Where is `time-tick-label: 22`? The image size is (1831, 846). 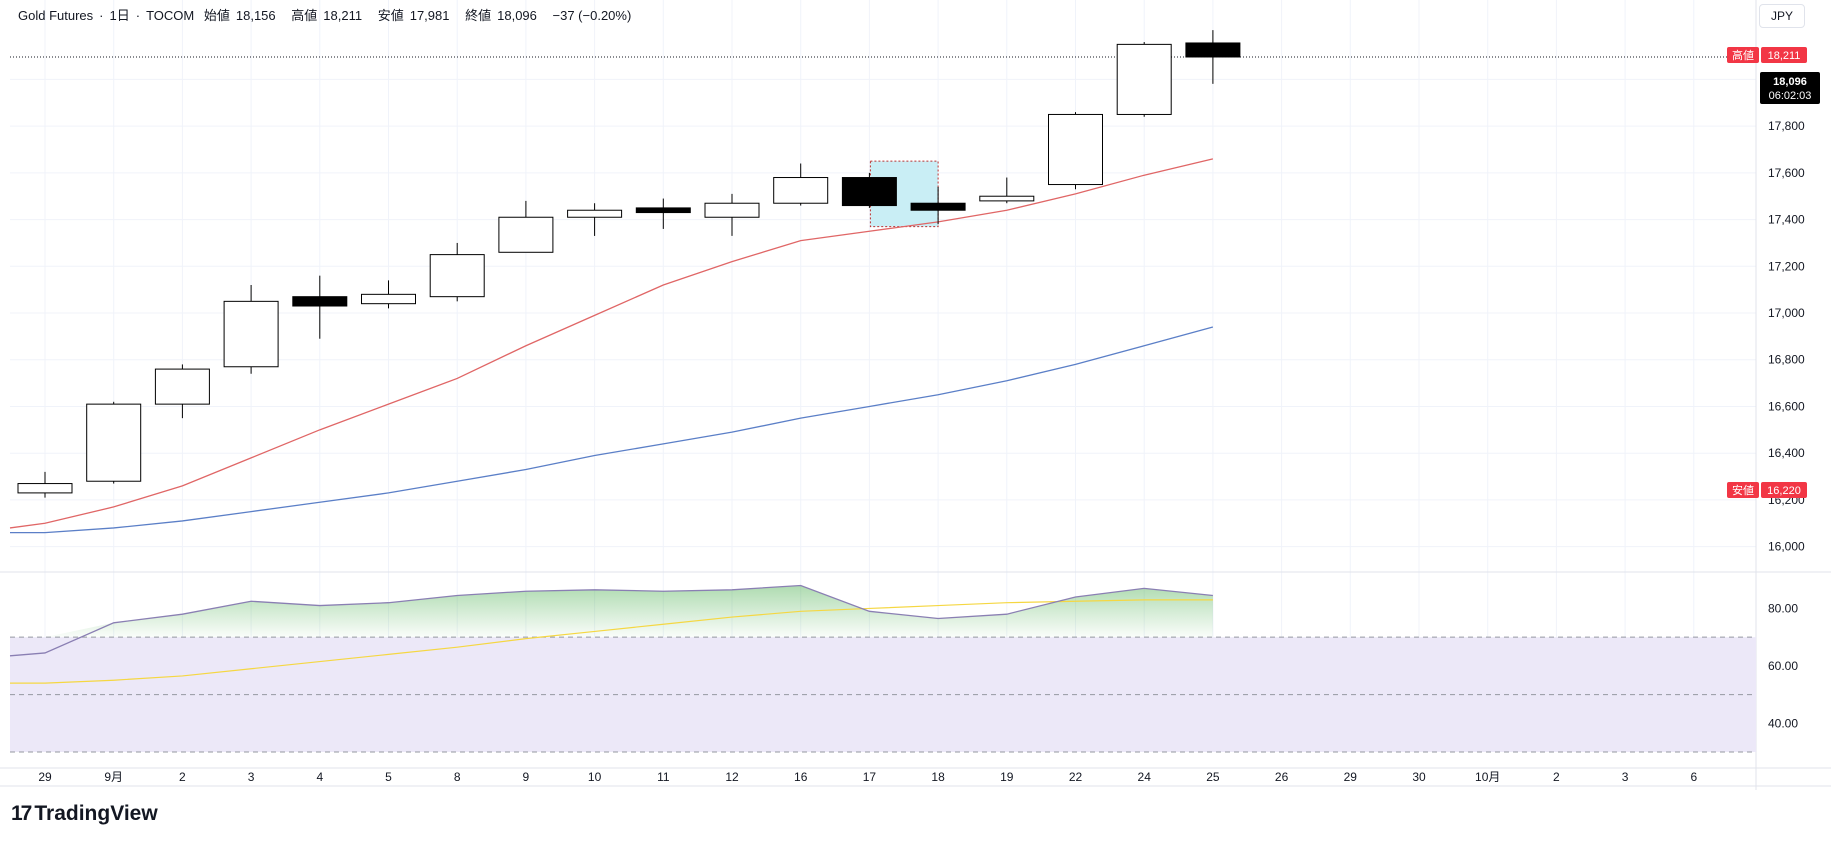 time-tick-label: 22 is located at coordinates (1076, 777).